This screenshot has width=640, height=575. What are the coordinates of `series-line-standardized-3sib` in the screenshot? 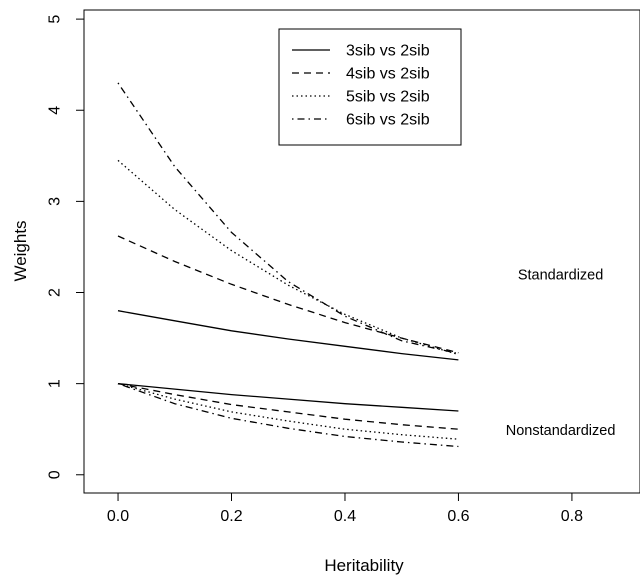 It's located at (288, 335).